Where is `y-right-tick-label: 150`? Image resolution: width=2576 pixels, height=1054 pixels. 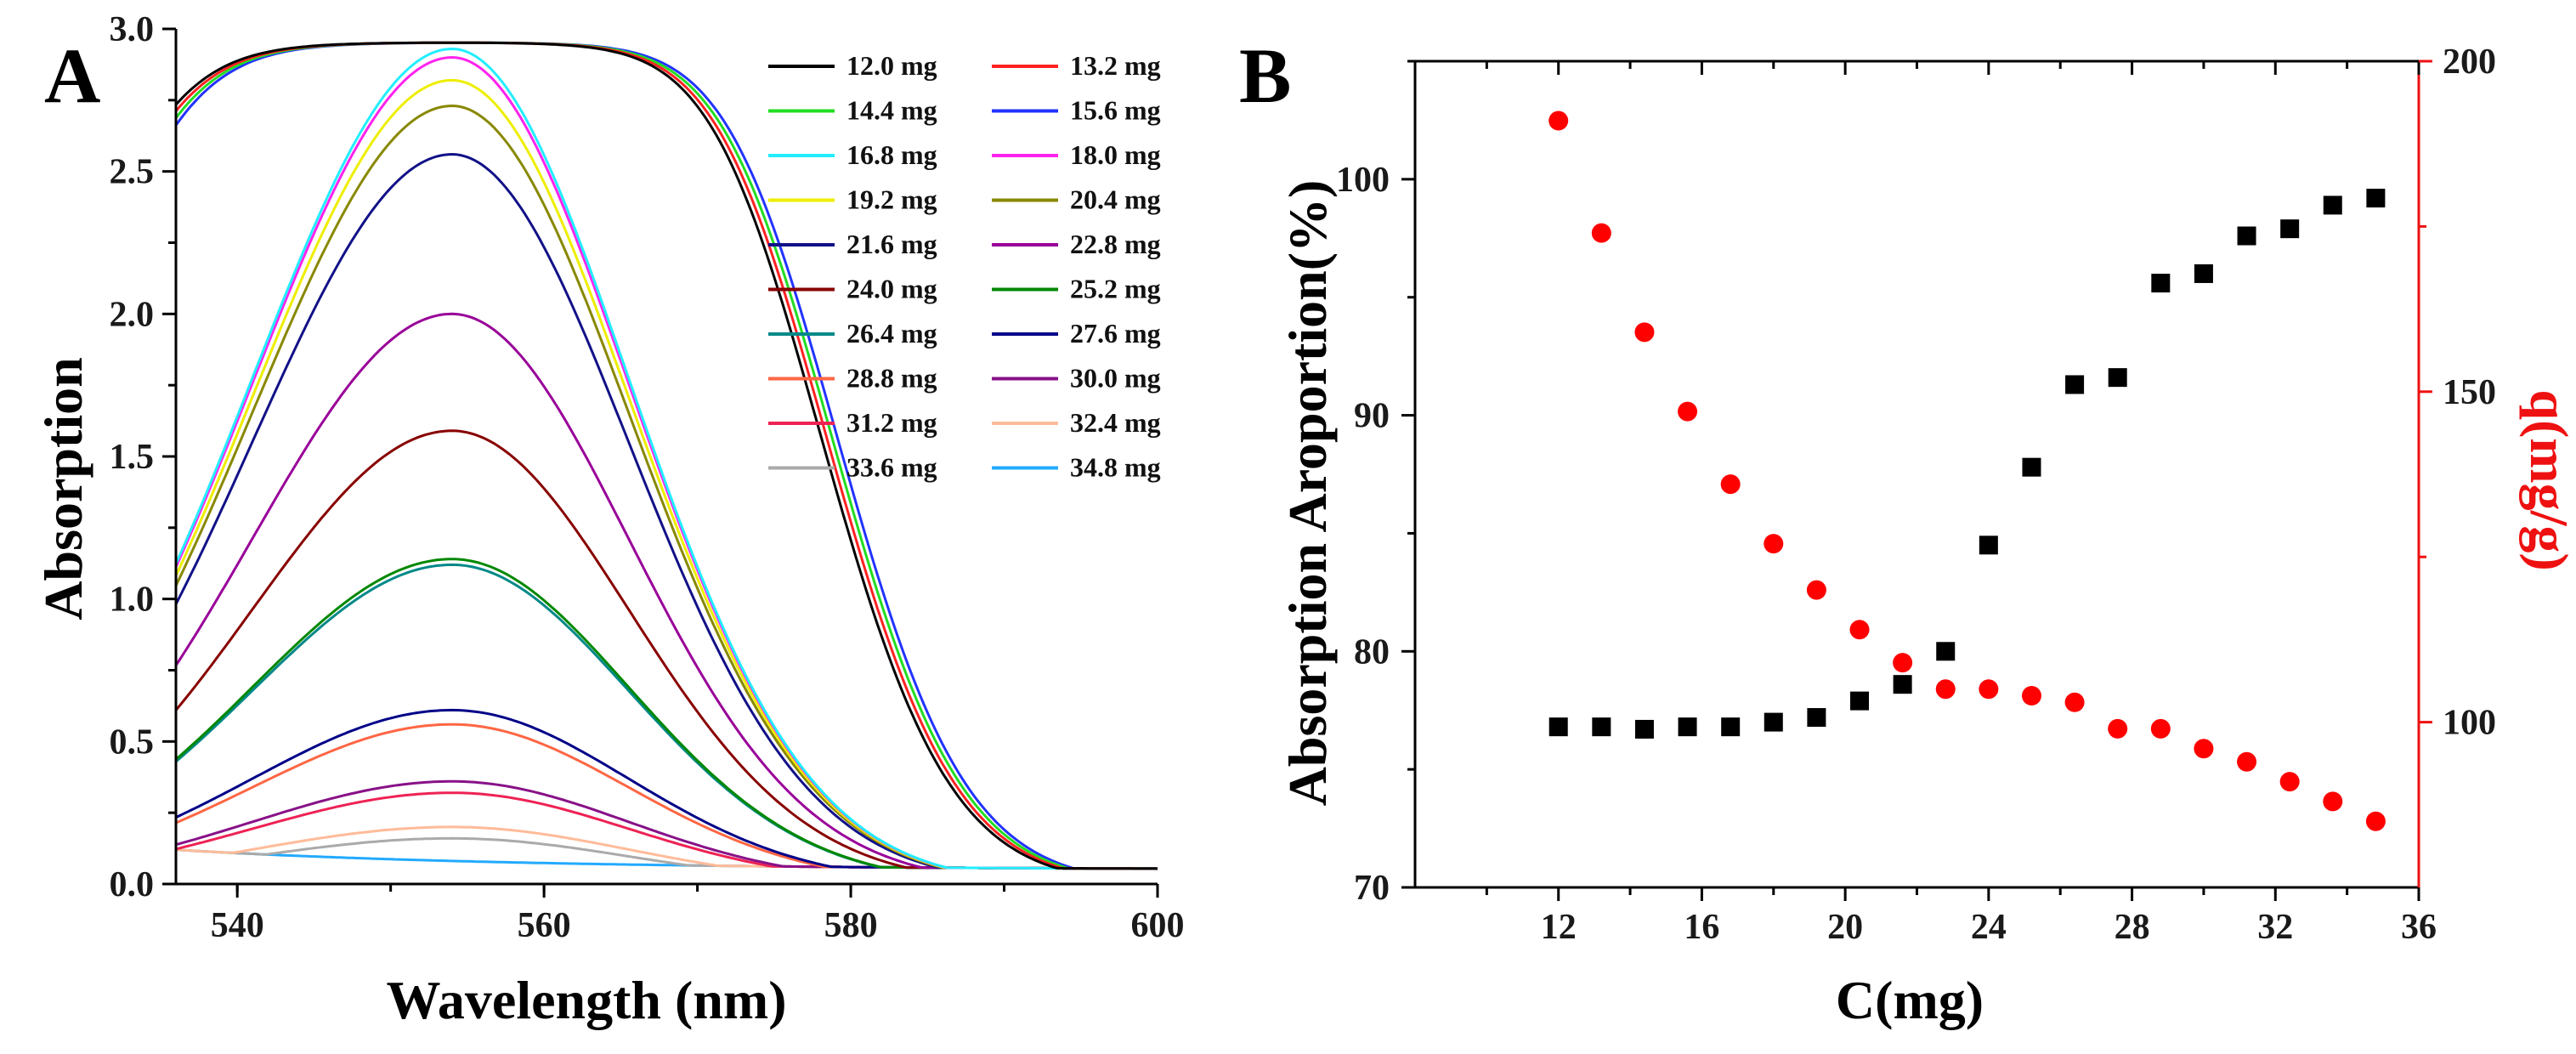
y-right-tick-label: 150 is located at coordinates (2469, 392).